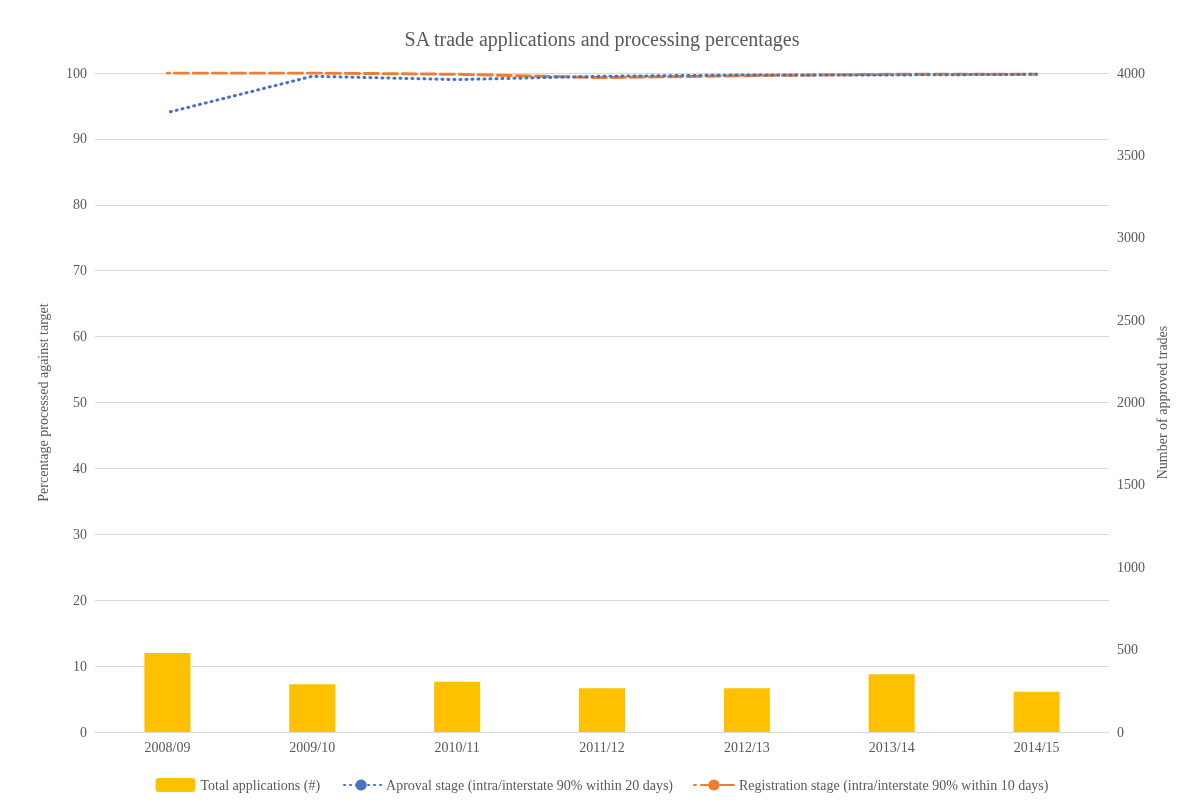  I want to click on y-tick-label: 10, so click(80, 666).